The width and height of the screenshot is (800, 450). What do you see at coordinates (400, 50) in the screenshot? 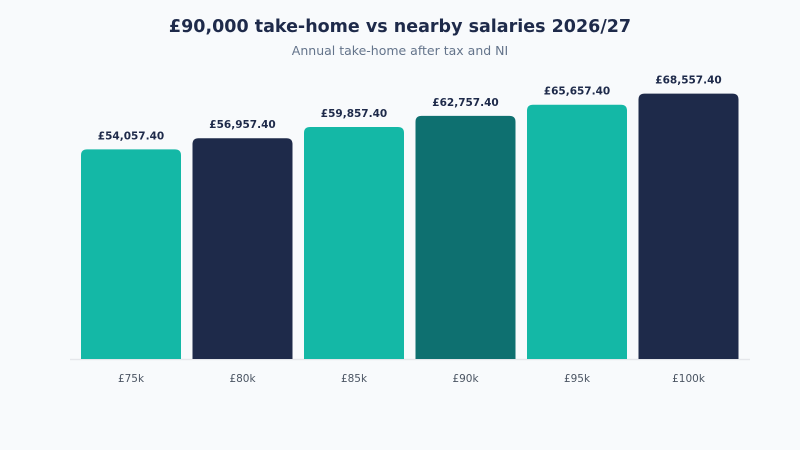
I see `chart-subtitle: Annual take-home after tax and NI` at bounding box center [400, 50].